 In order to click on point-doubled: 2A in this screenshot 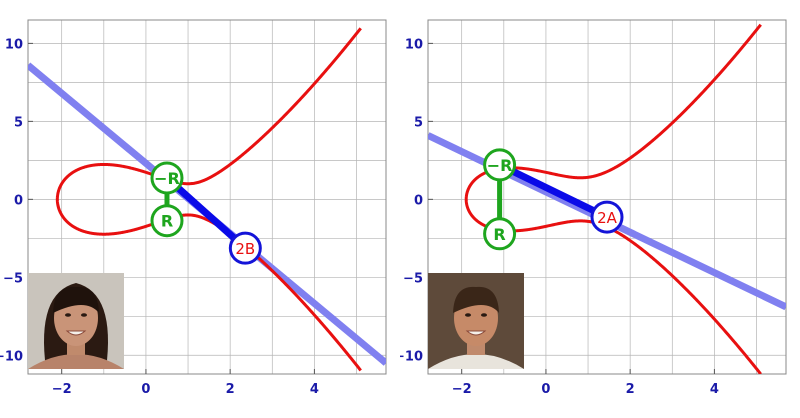, I will do `click(607, 217)`.